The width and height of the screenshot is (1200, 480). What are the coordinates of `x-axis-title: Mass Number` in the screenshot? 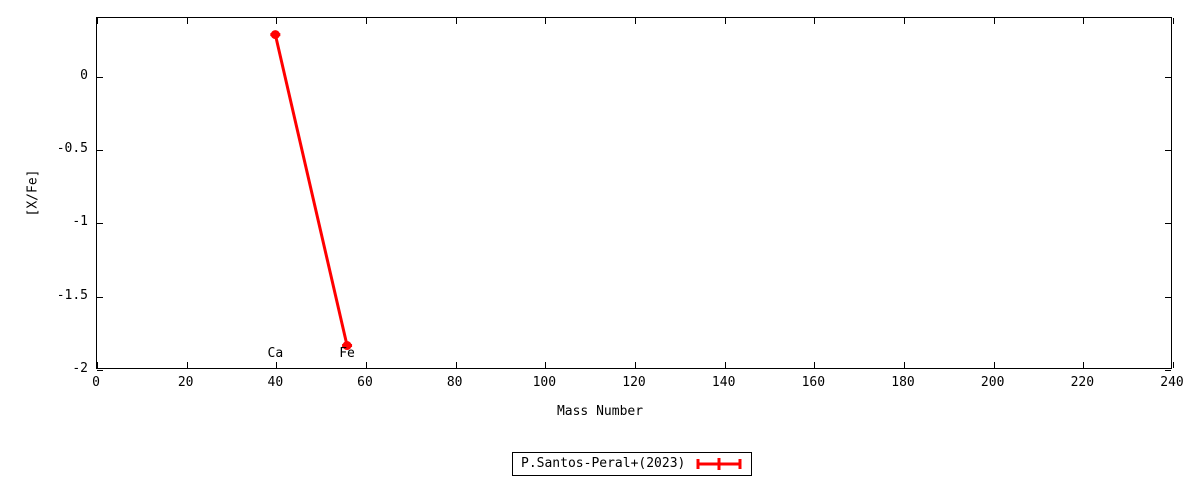 It's located at (600, 411).